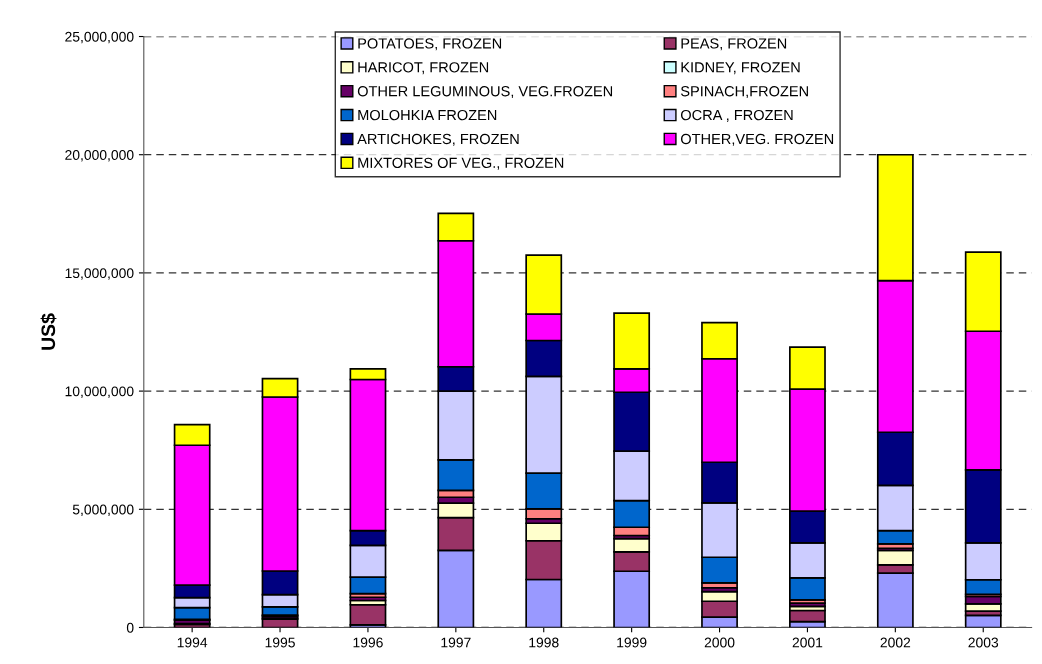  I want to click on y-tick-label: 20,000,000, so click(99, 156).